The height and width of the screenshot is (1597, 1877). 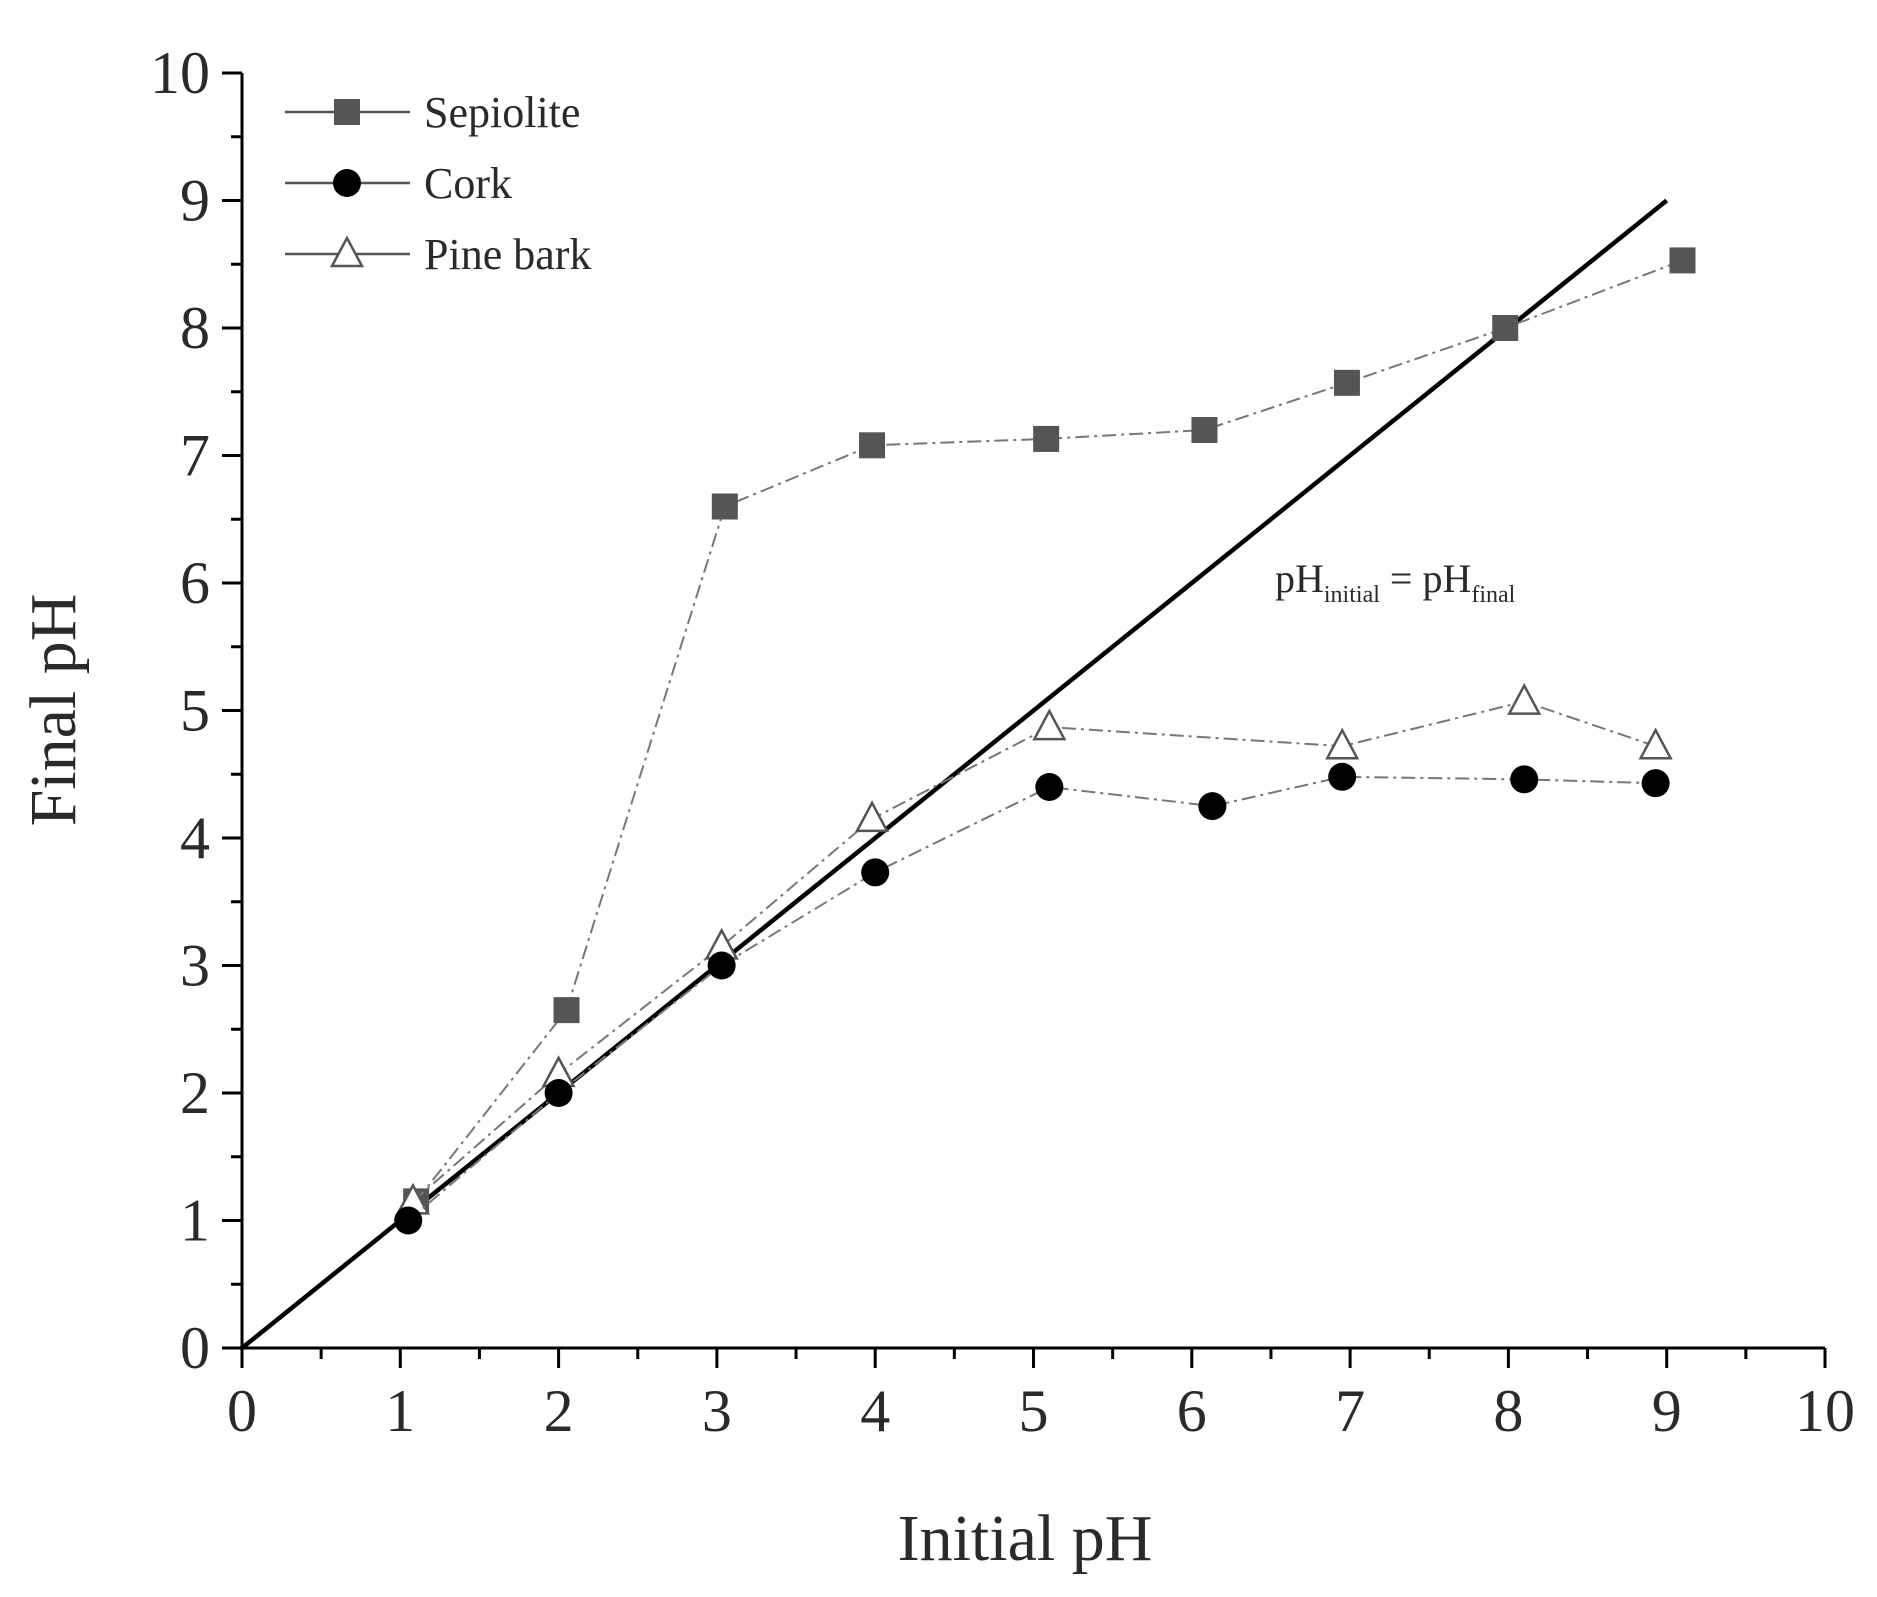 I want to click on legend-item-pine-bark: Pine bark, so click(x=438, y=254).